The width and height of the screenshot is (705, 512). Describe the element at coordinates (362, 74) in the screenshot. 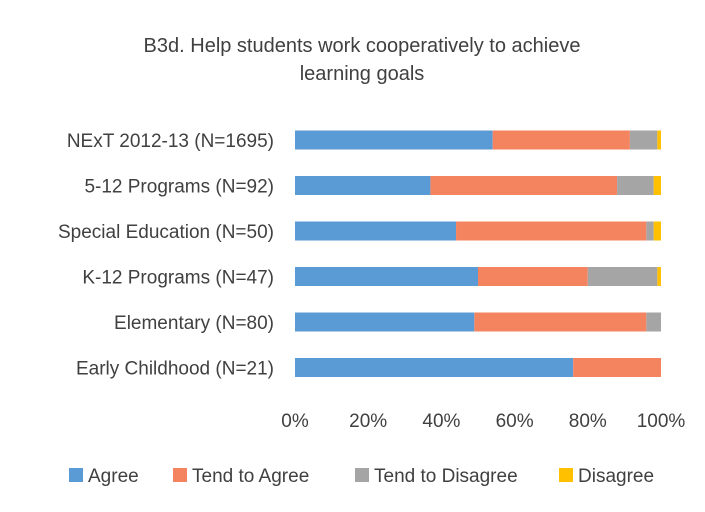

I see `chart-title-line-2: learning goals` at that location.